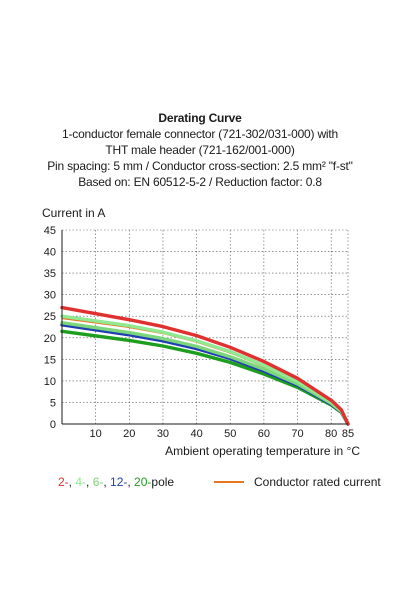 The height and width of the screenshot is (600, 400). What do you see at coordinates (119, 482) in the screenshot?
I see `pole-legend-part: 12-` at bounding box center [119, 482].